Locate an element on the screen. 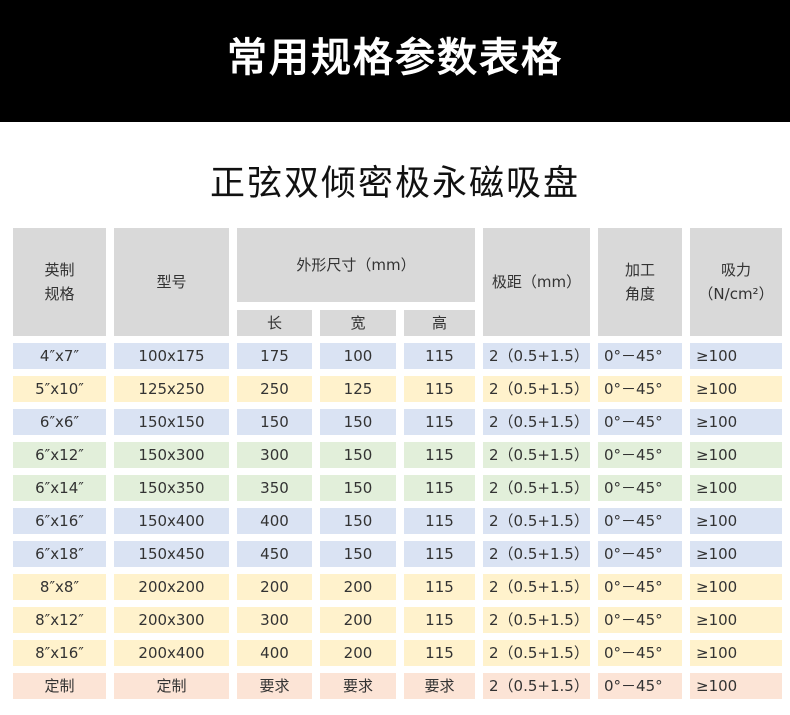 The width and height of the screenshot is (790, 715). cell-text: 6″x12″ is located at coordinates (59, 455).